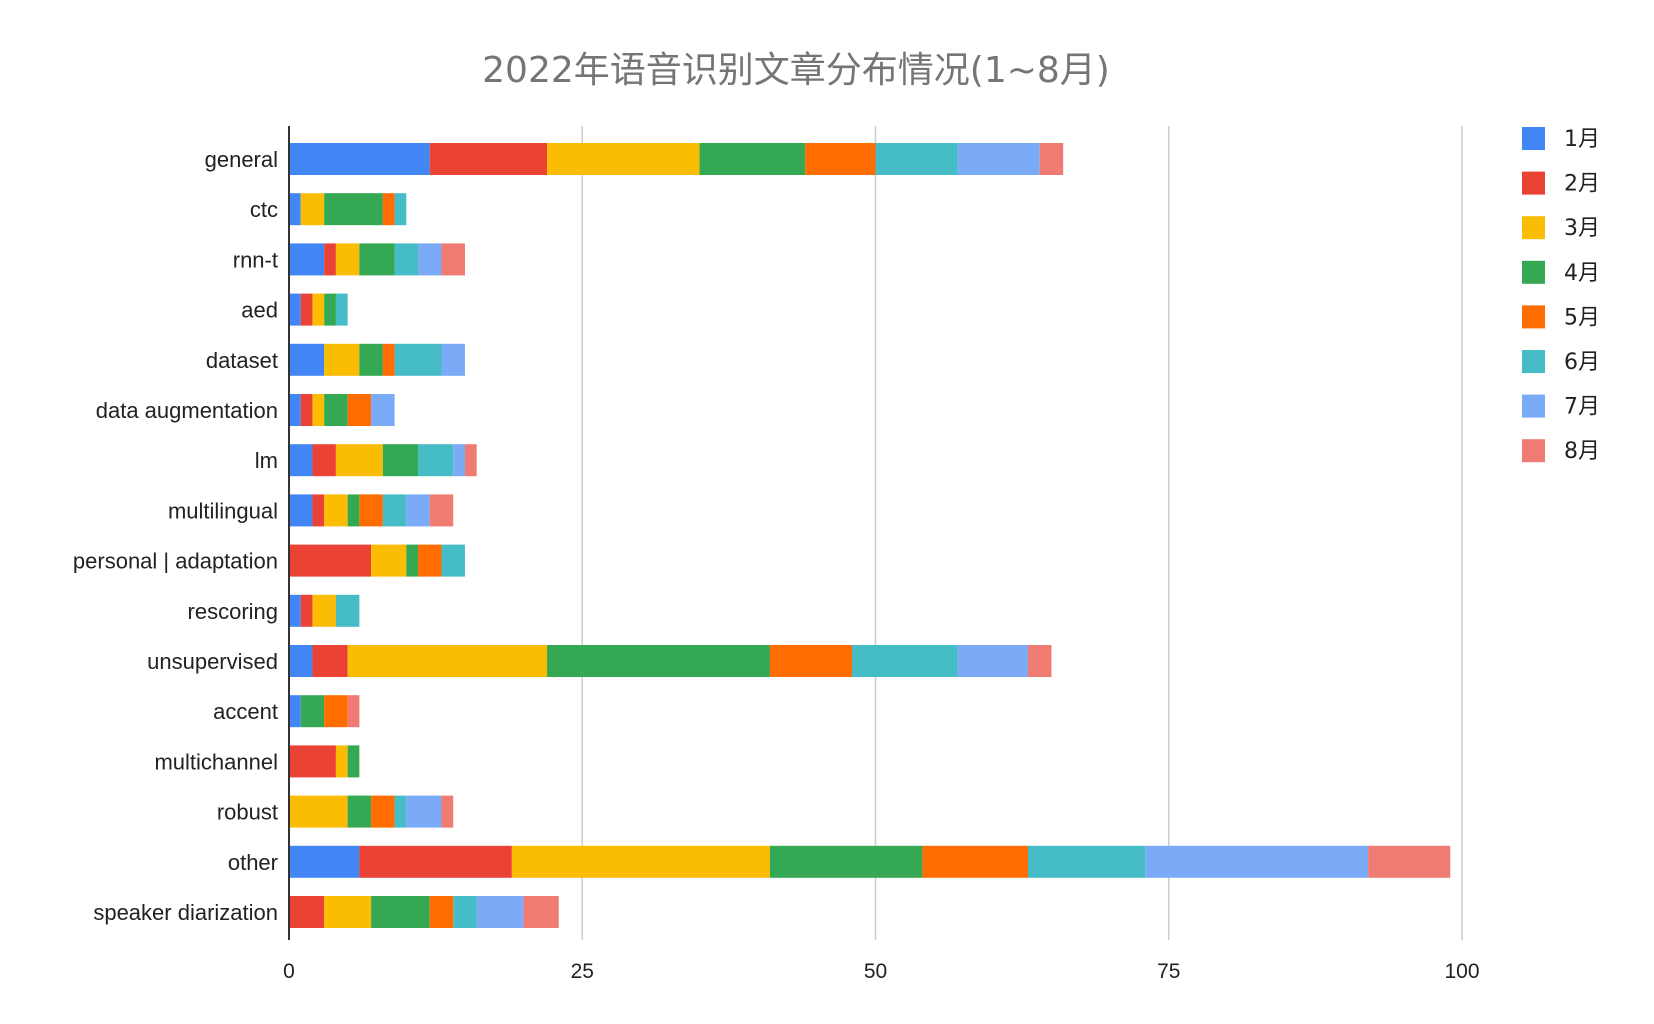 Image resolution: width=1654 pixels, height=1024 pixels. I want to click on category-label: unsupervised, so click(212, 661).